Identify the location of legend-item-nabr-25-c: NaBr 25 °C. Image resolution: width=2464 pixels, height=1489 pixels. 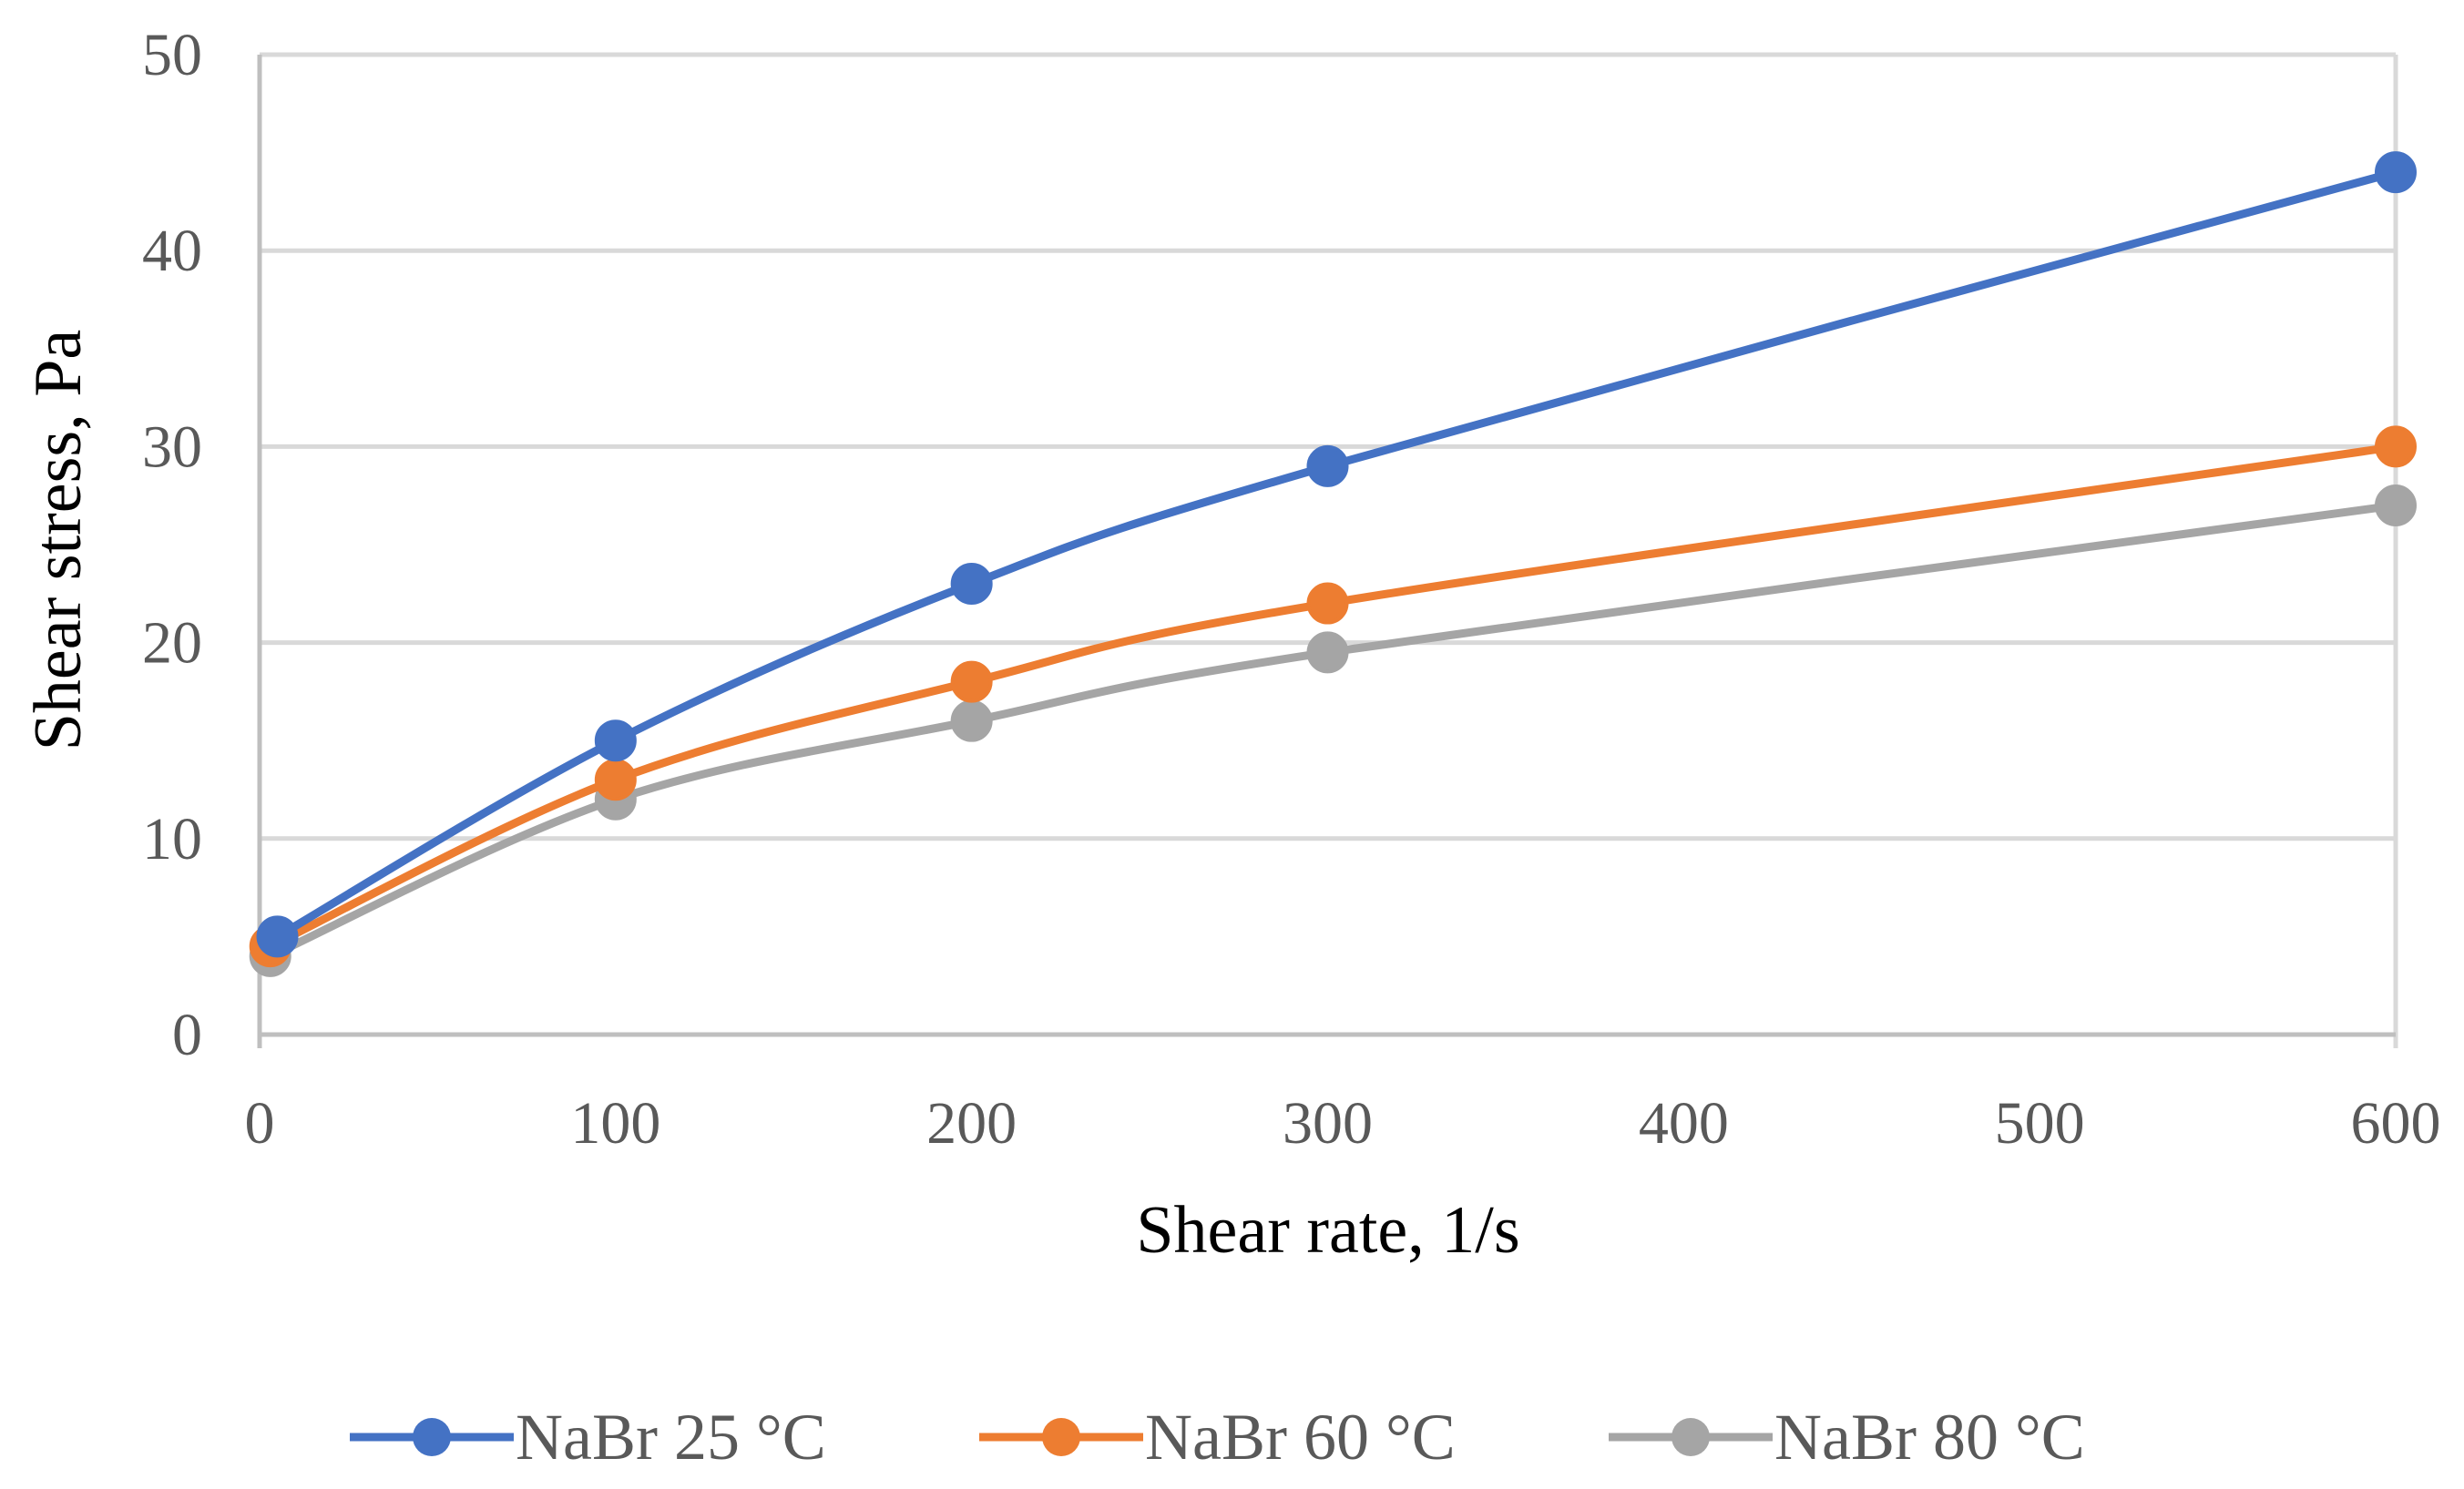
(588, 1437).